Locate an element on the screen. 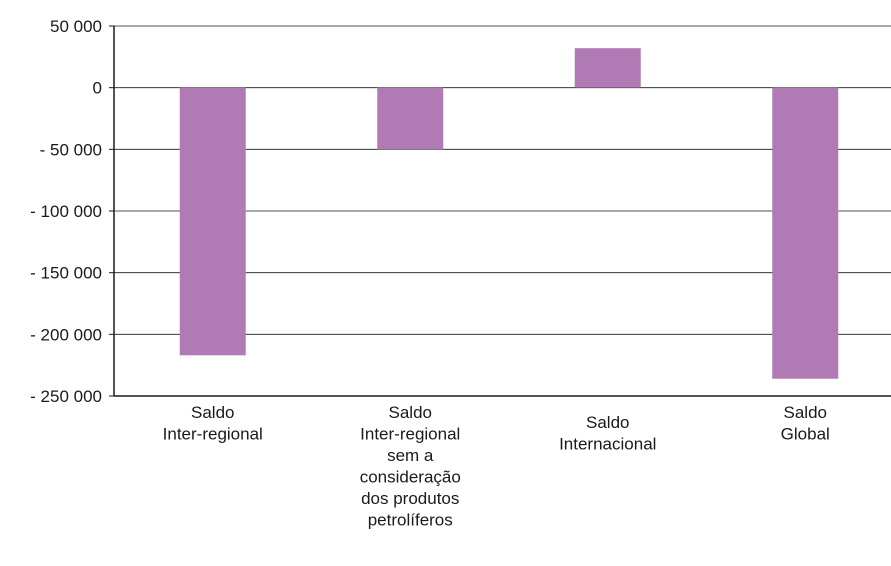 The height and width of the screenshot is (566, 891). category-label-line: dos produtos is located at coordinates (410, 498).